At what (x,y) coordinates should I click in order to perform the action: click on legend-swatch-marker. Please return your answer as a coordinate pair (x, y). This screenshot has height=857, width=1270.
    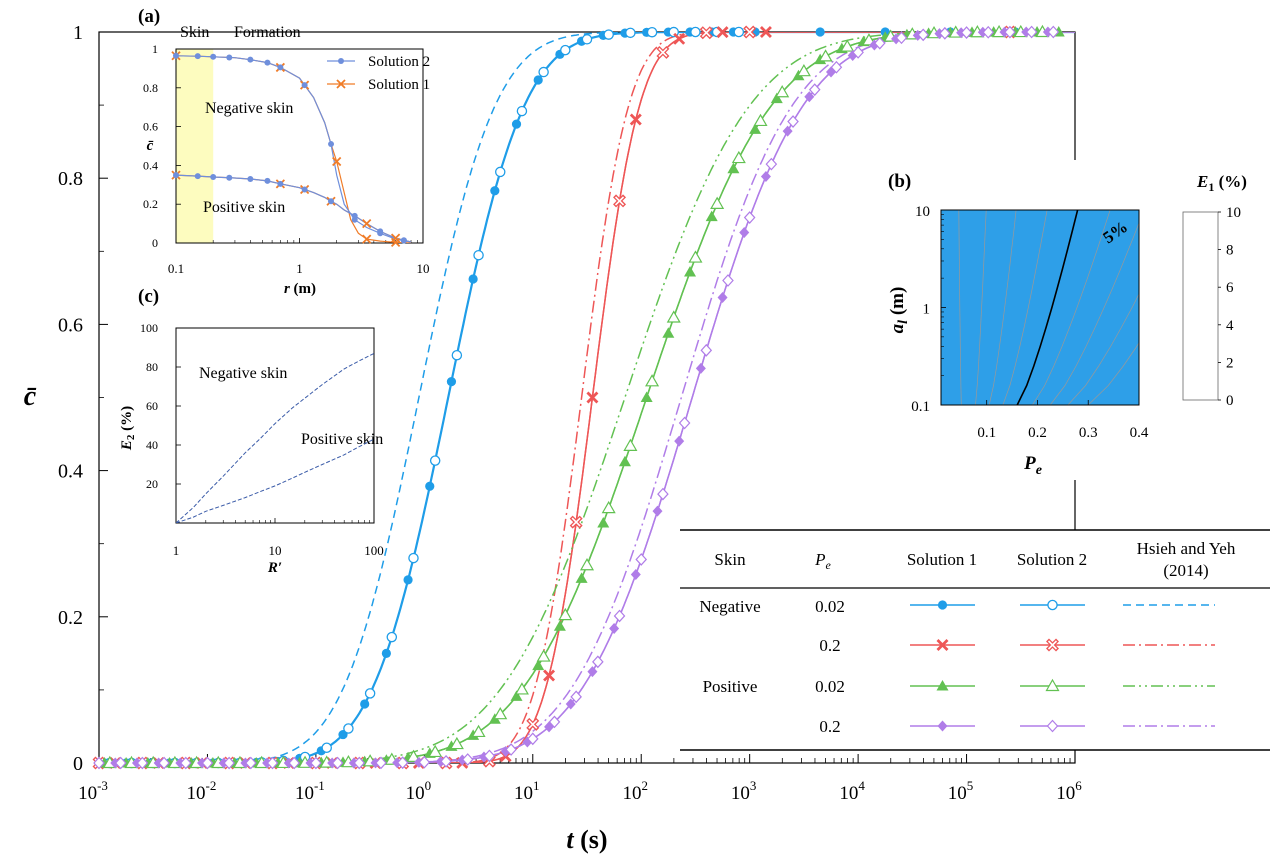
    Looking at the image, I should click on (942, 605).